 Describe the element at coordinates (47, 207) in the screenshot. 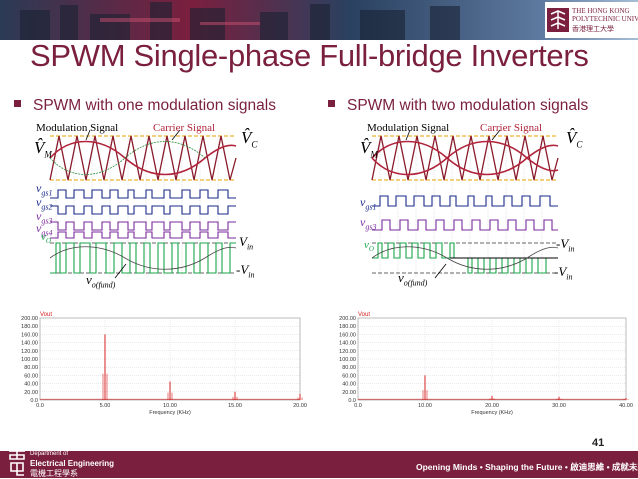

I see `left-vgs2-sub: gs2` at that location.